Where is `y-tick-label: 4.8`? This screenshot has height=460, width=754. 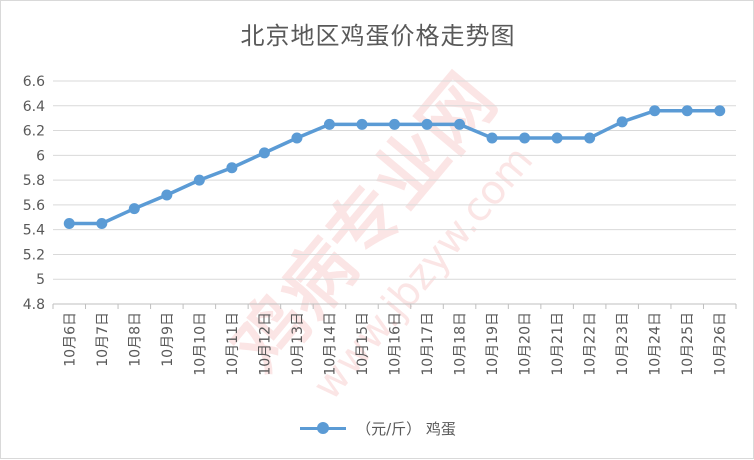
y-tick-label: 4.8 is located at coordinates (34, 305).